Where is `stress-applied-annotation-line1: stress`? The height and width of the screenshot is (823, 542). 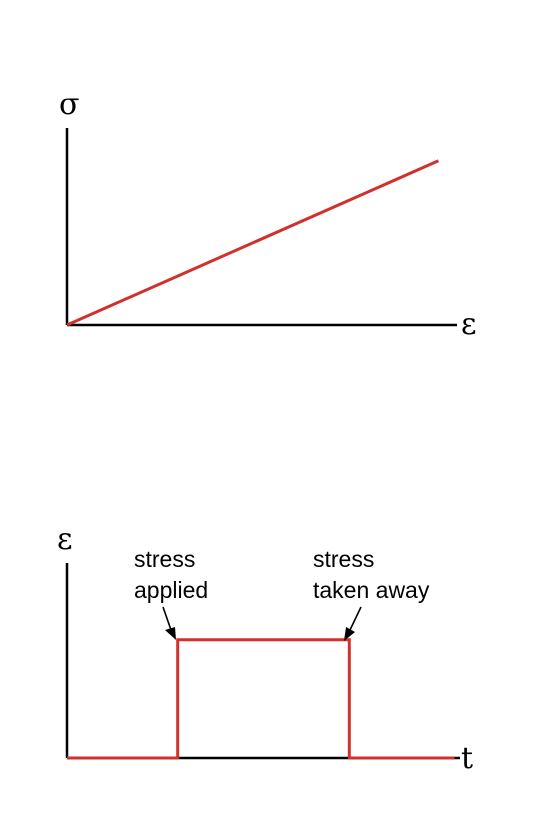
stress-applied-annotation-line1: stress is located at coordinates (164, 559).